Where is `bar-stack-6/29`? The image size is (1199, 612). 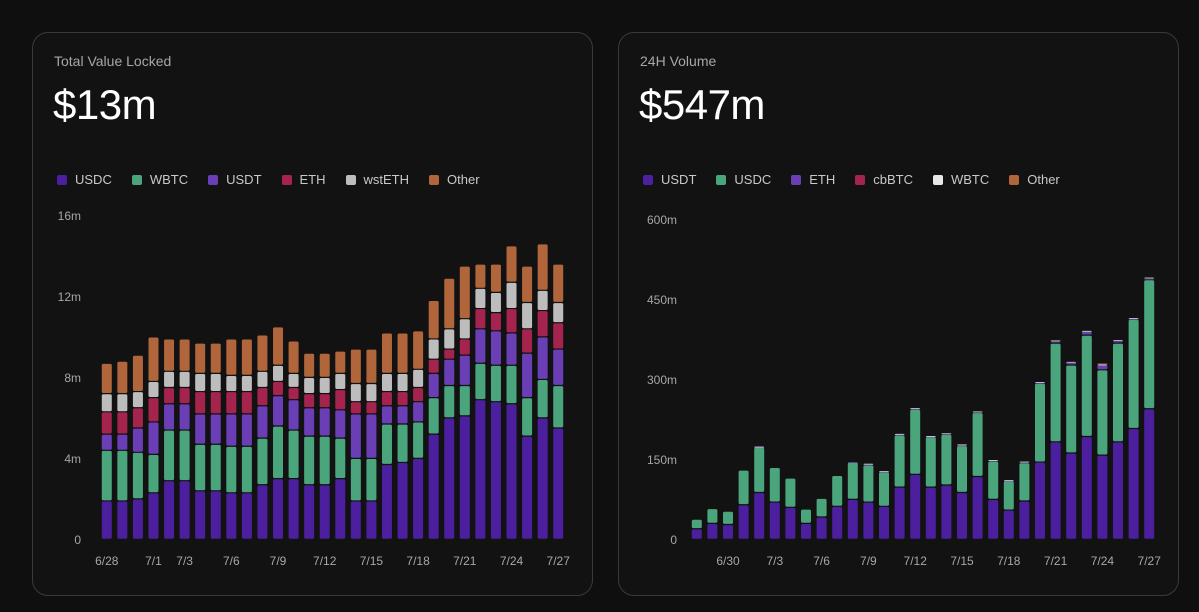 bar-stack-6/29 is located at coordinates (712, 524).